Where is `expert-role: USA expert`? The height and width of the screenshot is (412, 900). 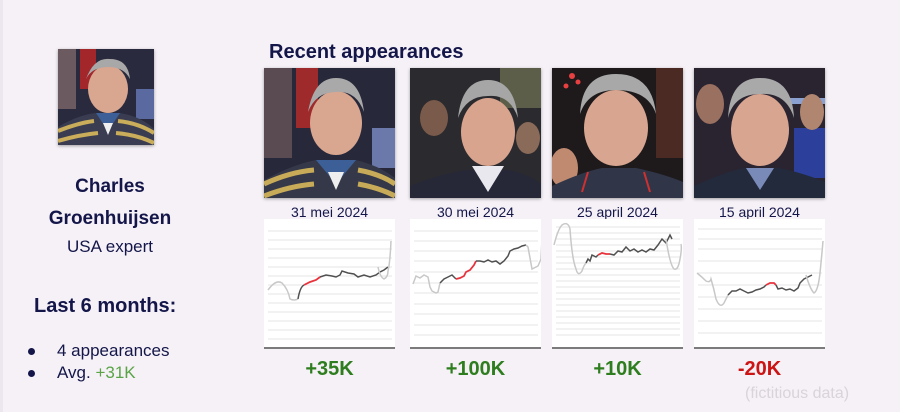
expert-role: USA expert is located at coordinates (110, 246).